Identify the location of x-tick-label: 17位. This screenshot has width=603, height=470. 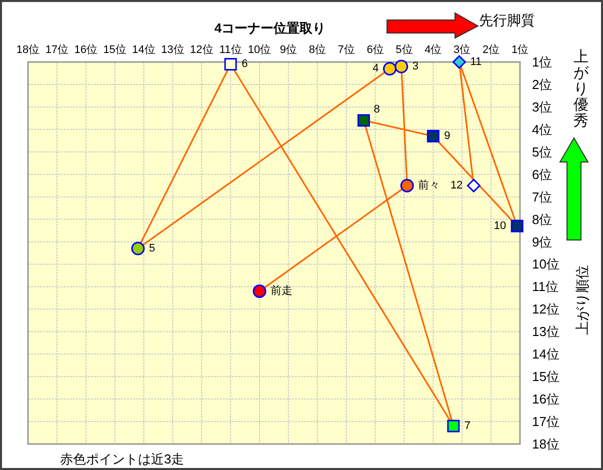
(57, 50).